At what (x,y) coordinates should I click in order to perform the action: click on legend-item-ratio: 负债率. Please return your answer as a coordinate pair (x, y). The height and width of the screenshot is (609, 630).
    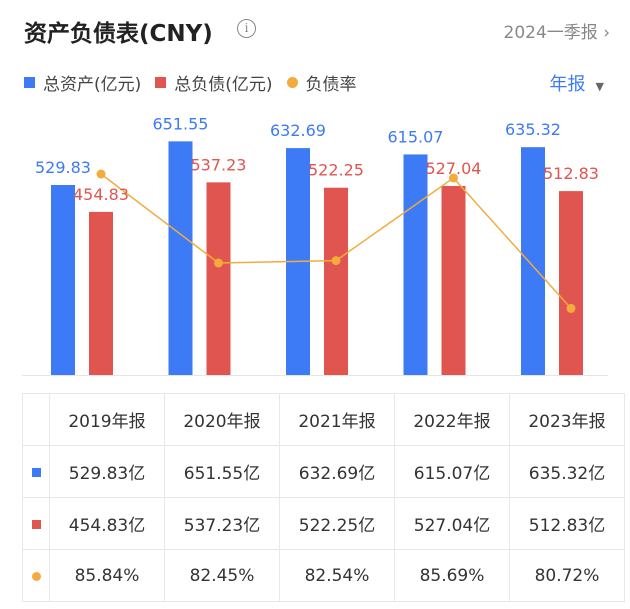
    Looking at the image, I should click on (321, 82).